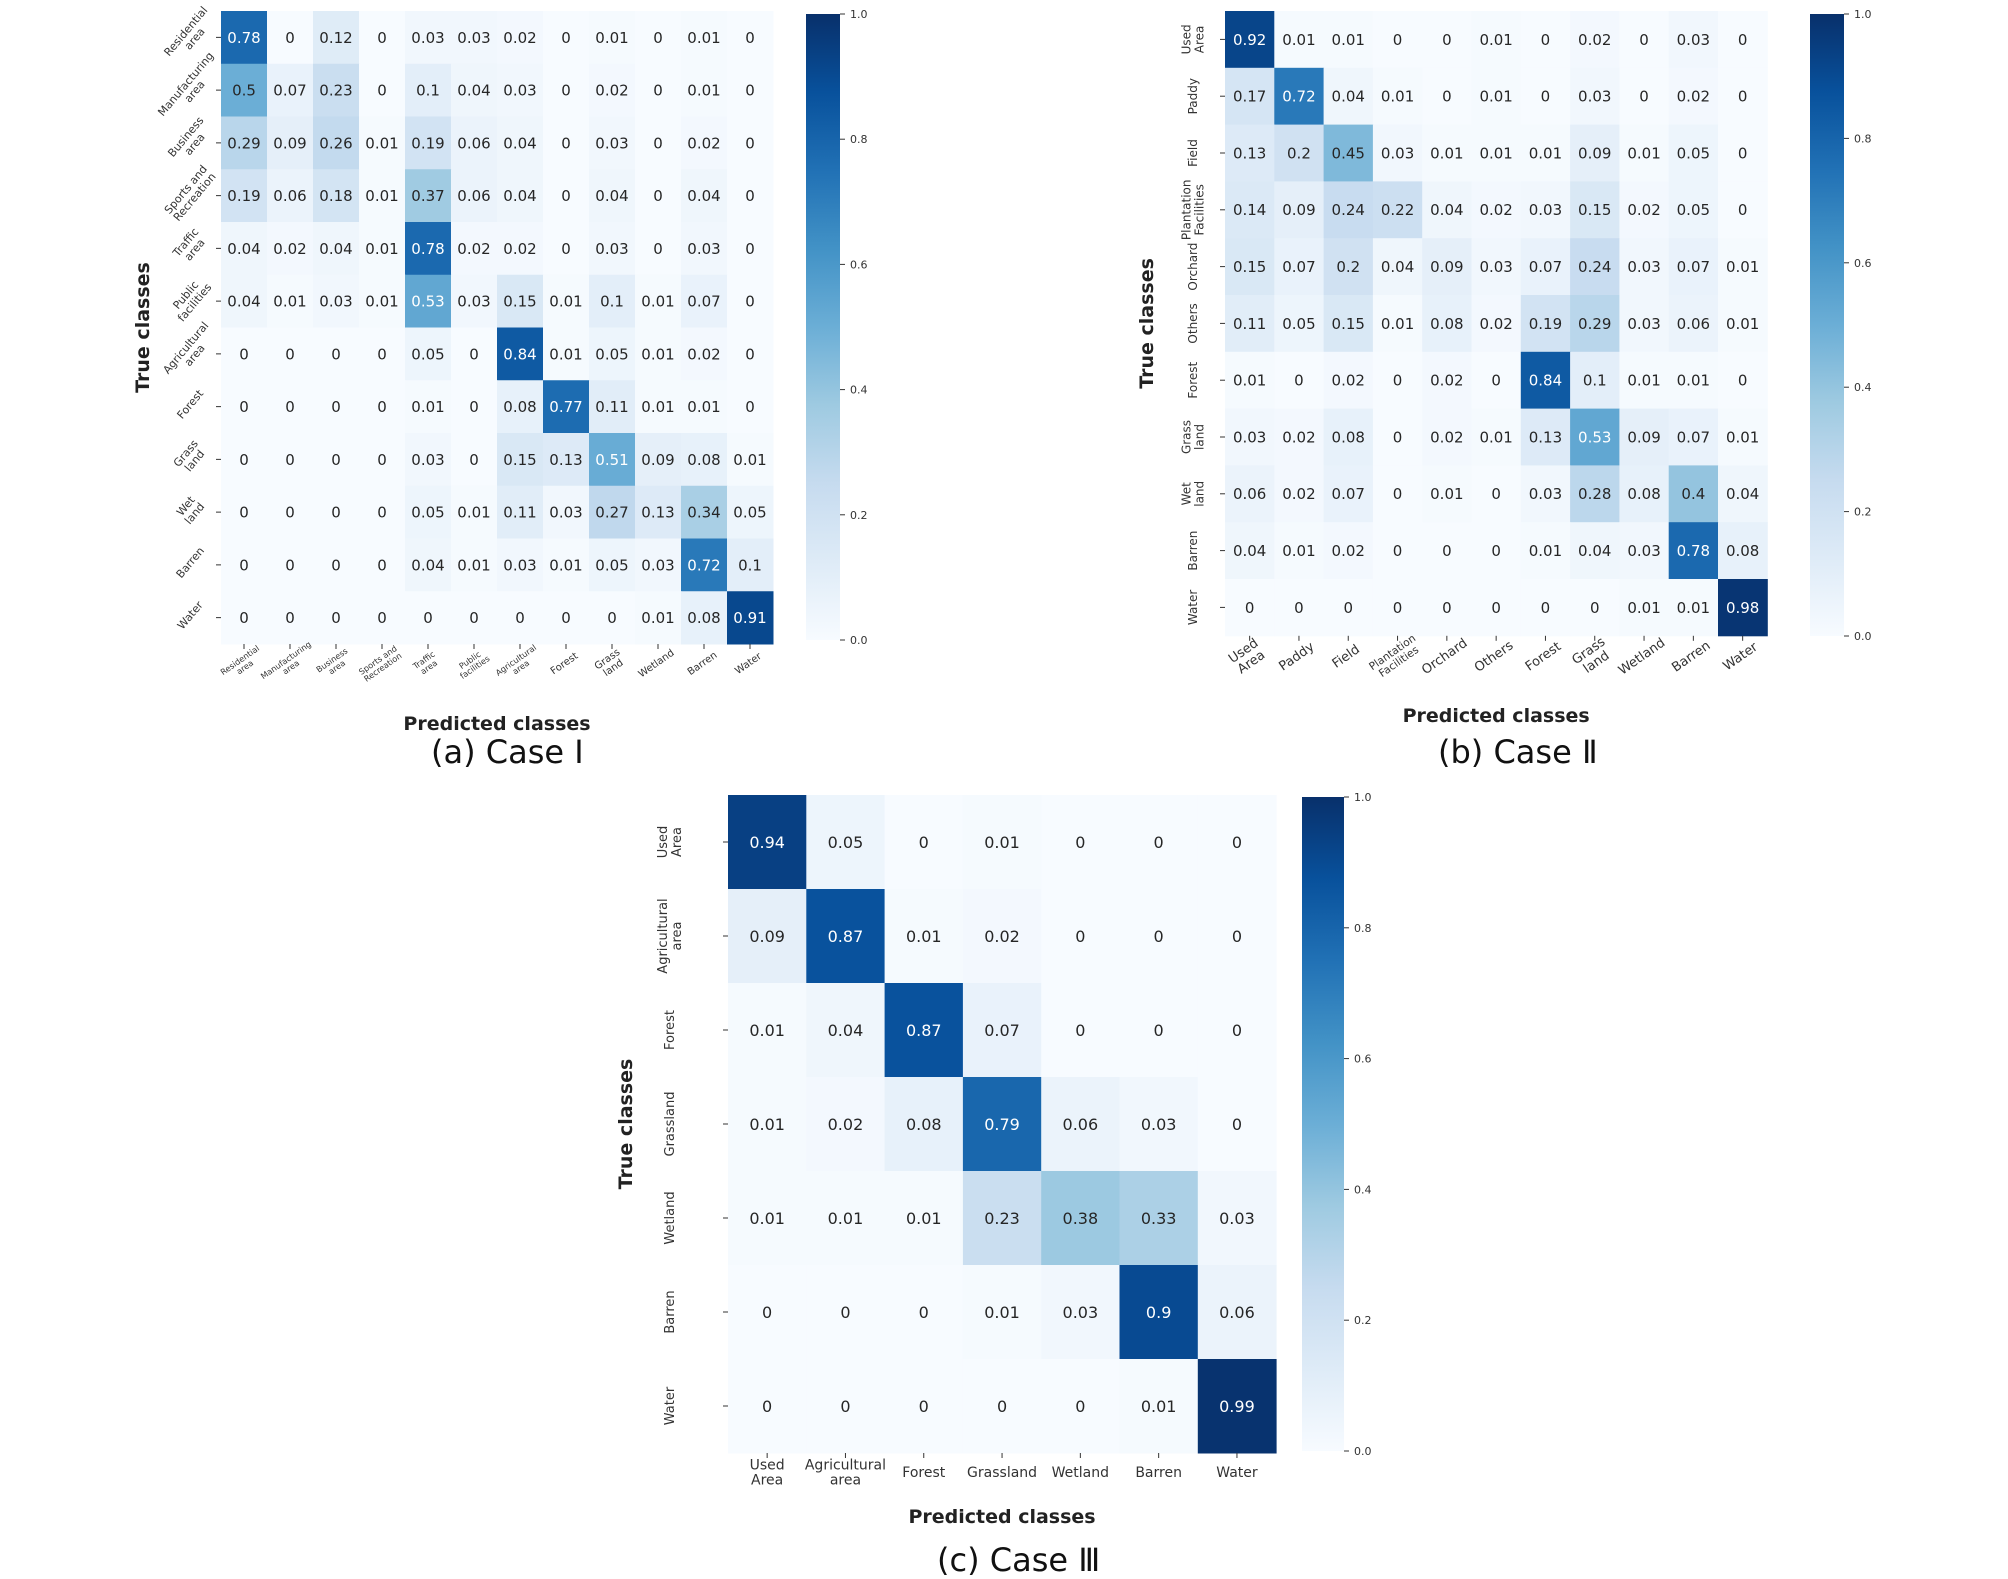 The image size is (2008, 1579). Describe the element at coordinates (1363, 1451) in the screenshot. I see `colorbar-tick-label: 0.0` at that location.